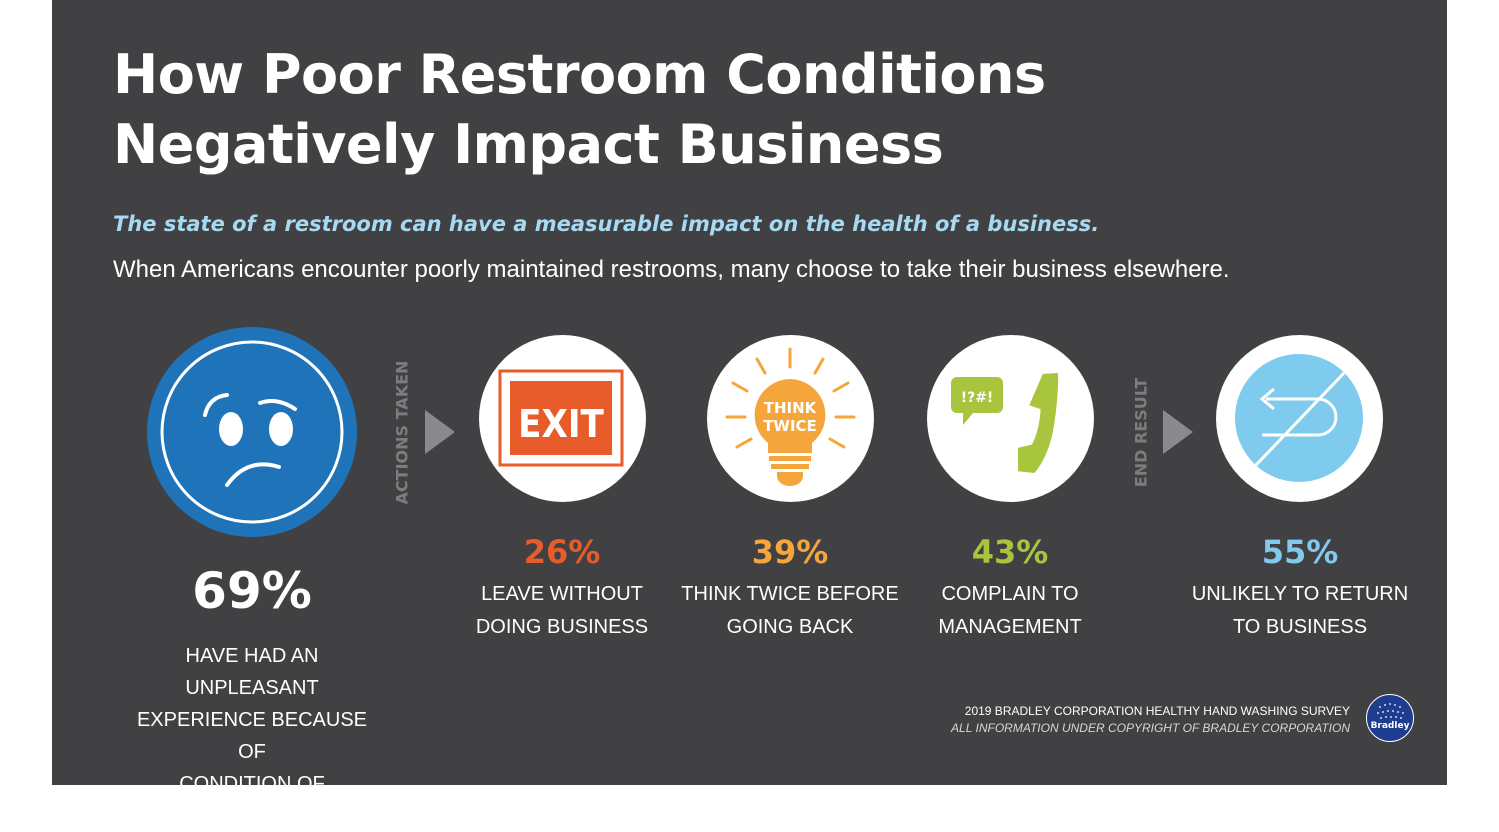 The height and width of the screenshot is (832, 1499). I want to click on phone-complaint-icon: !?#!, so click(1010, 418).